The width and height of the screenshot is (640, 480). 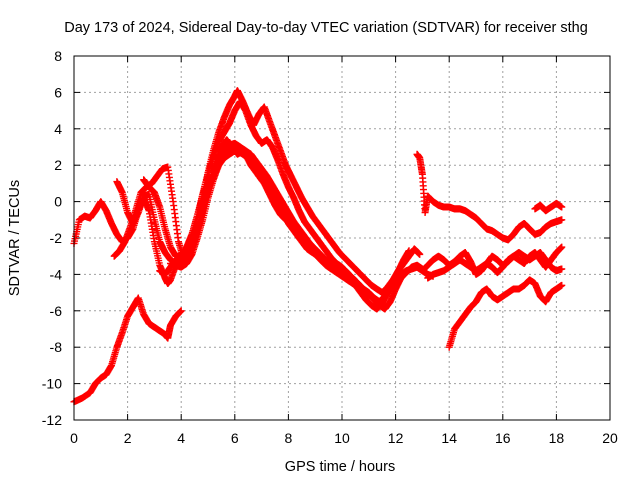 What do you see at coordinates (52, 420) in the screenshot?
I see `y-tick-label: -12` at bounding box center [52, 420].